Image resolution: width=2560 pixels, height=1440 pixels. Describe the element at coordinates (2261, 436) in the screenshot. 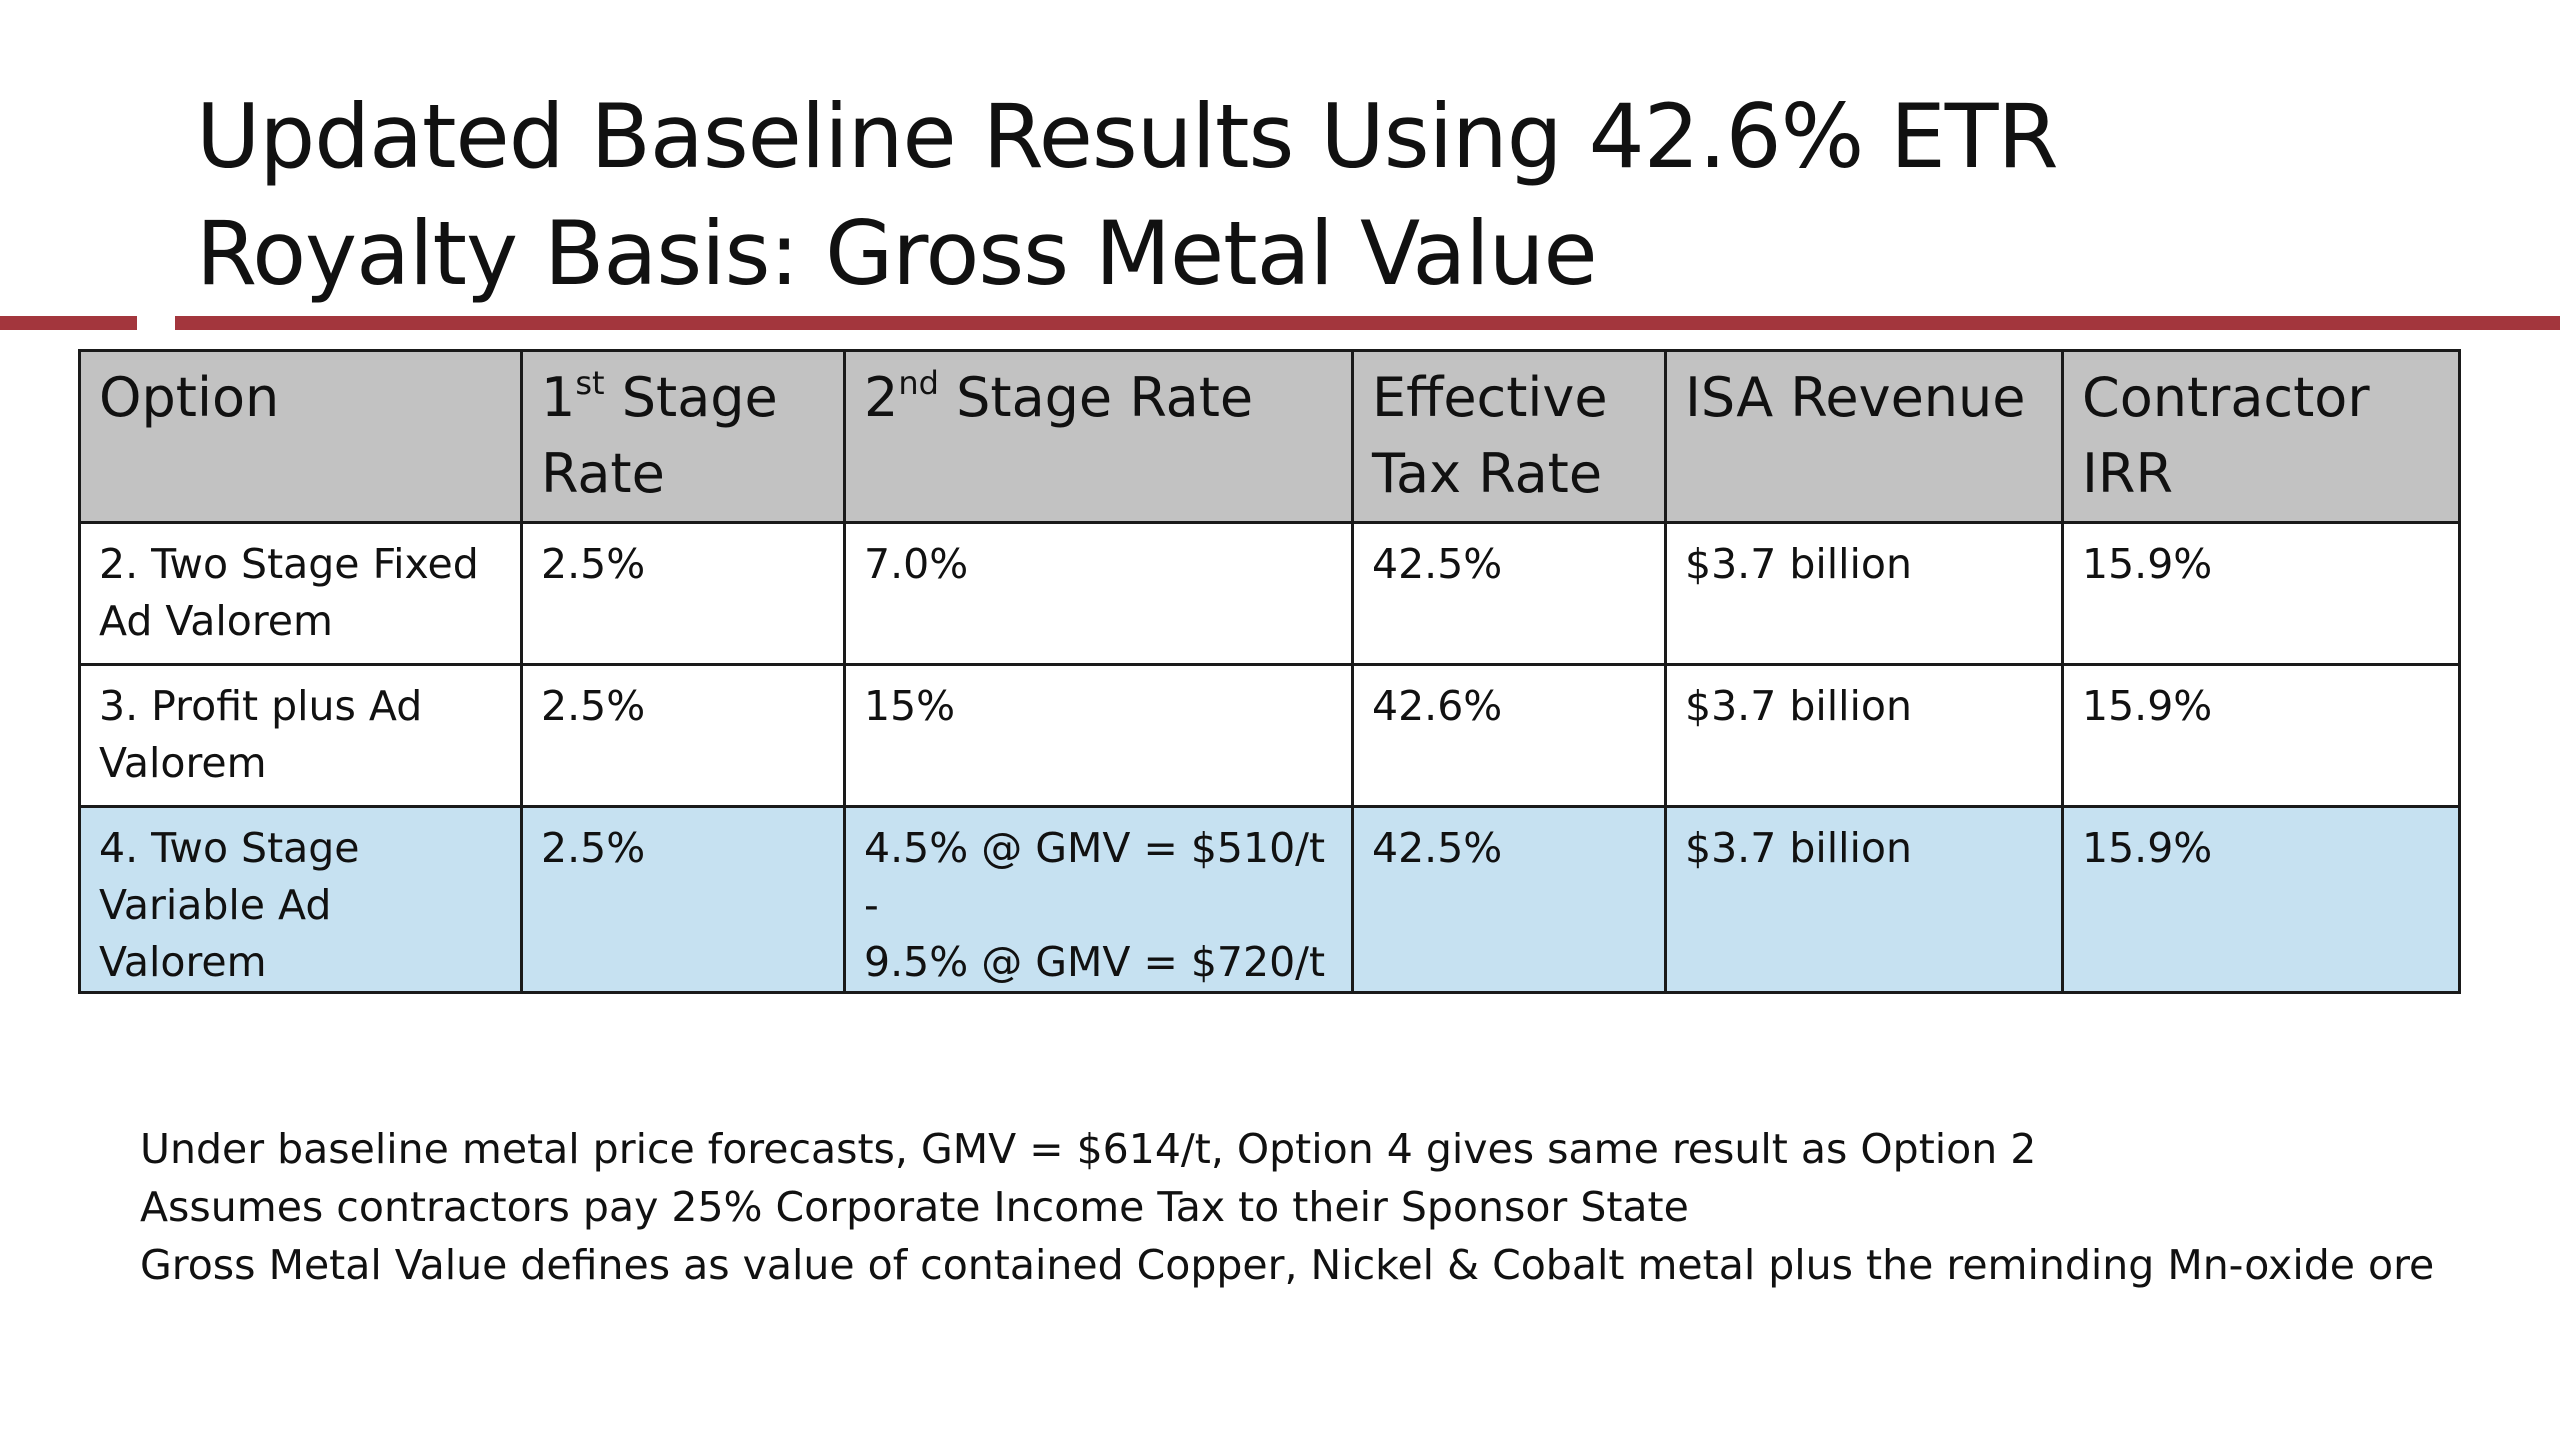

I see `header-contractor-irr: Contractor IRR` at that location.